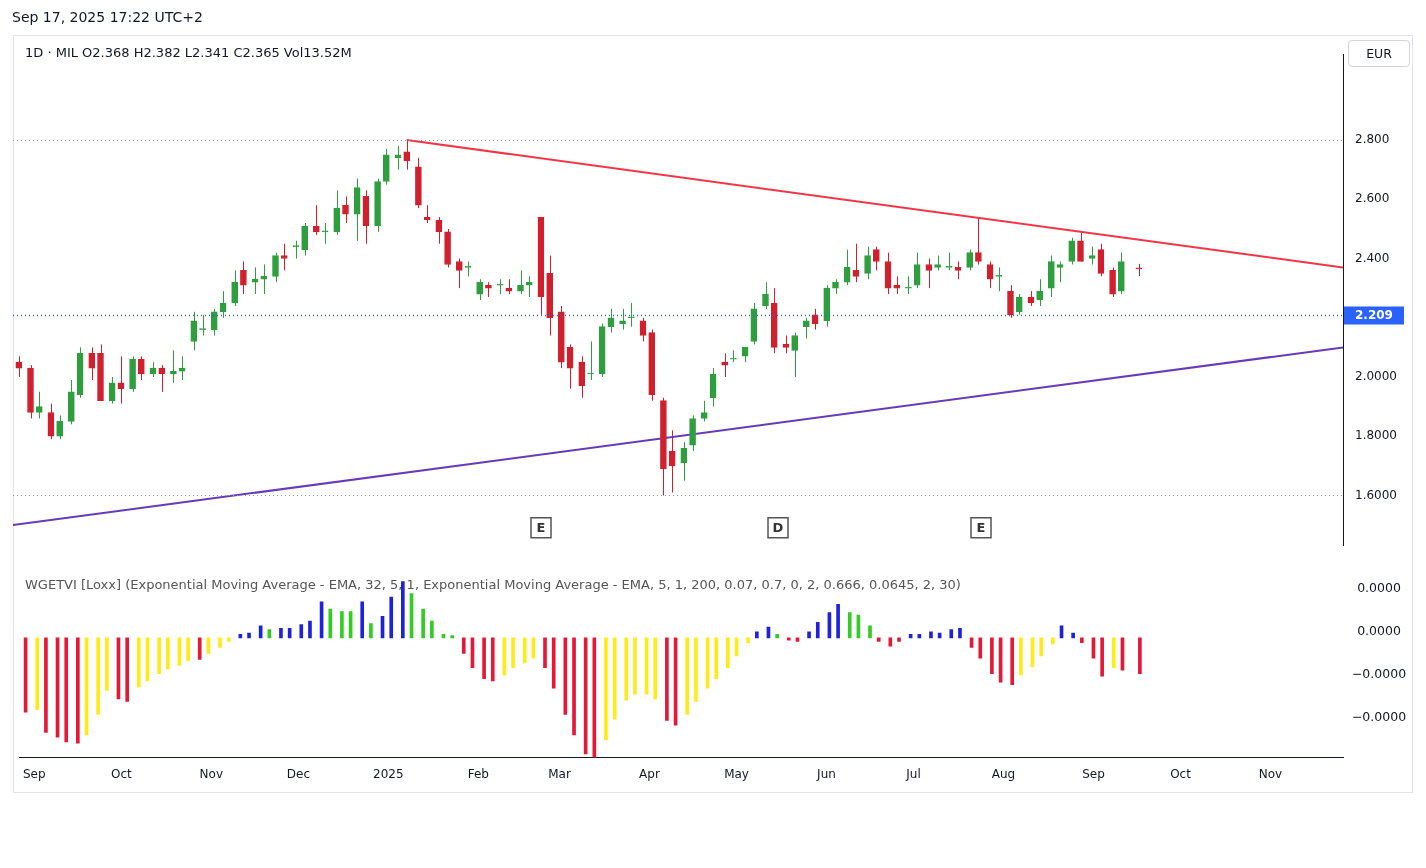  Describe the element at coordinates (1376, 435) in the screenshot. I see `y-tick-label: 1.8000` at that location.